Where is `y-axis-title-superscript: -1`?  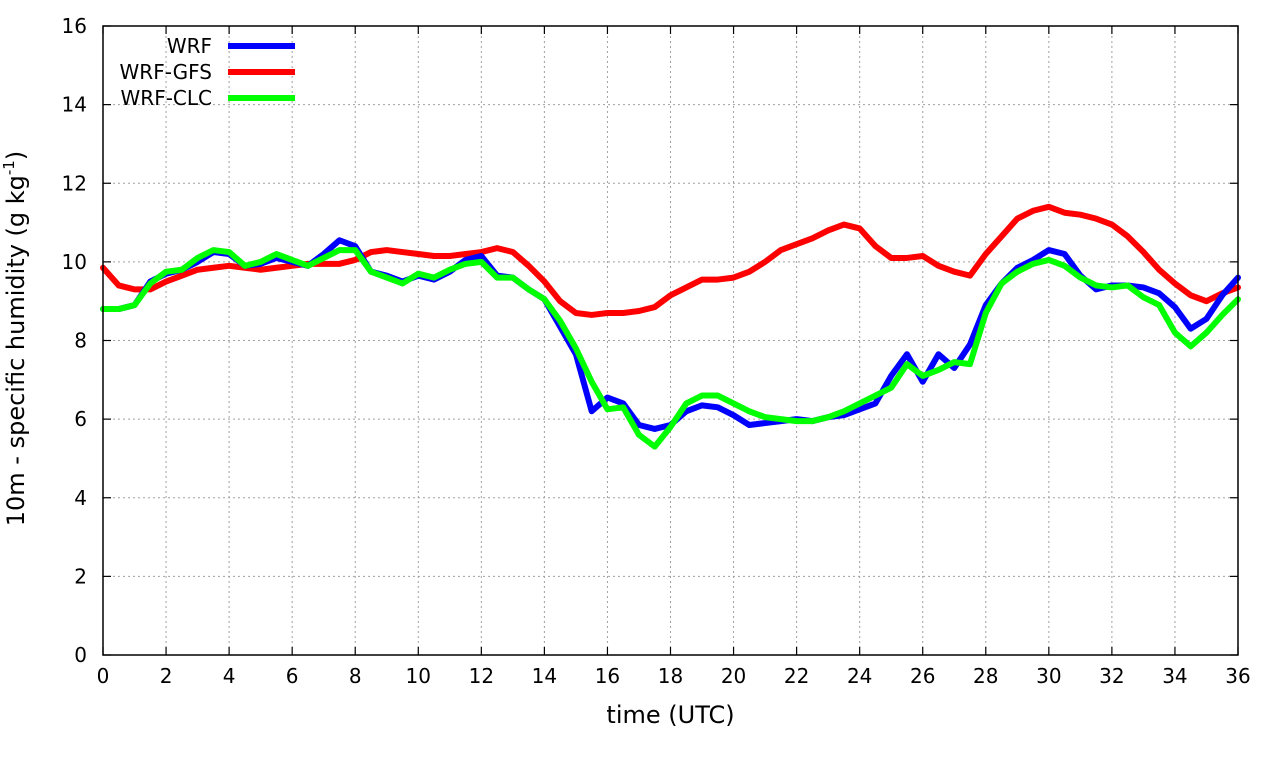
y-axis-title-superscript: -1 is located at coordinates (9, 167).